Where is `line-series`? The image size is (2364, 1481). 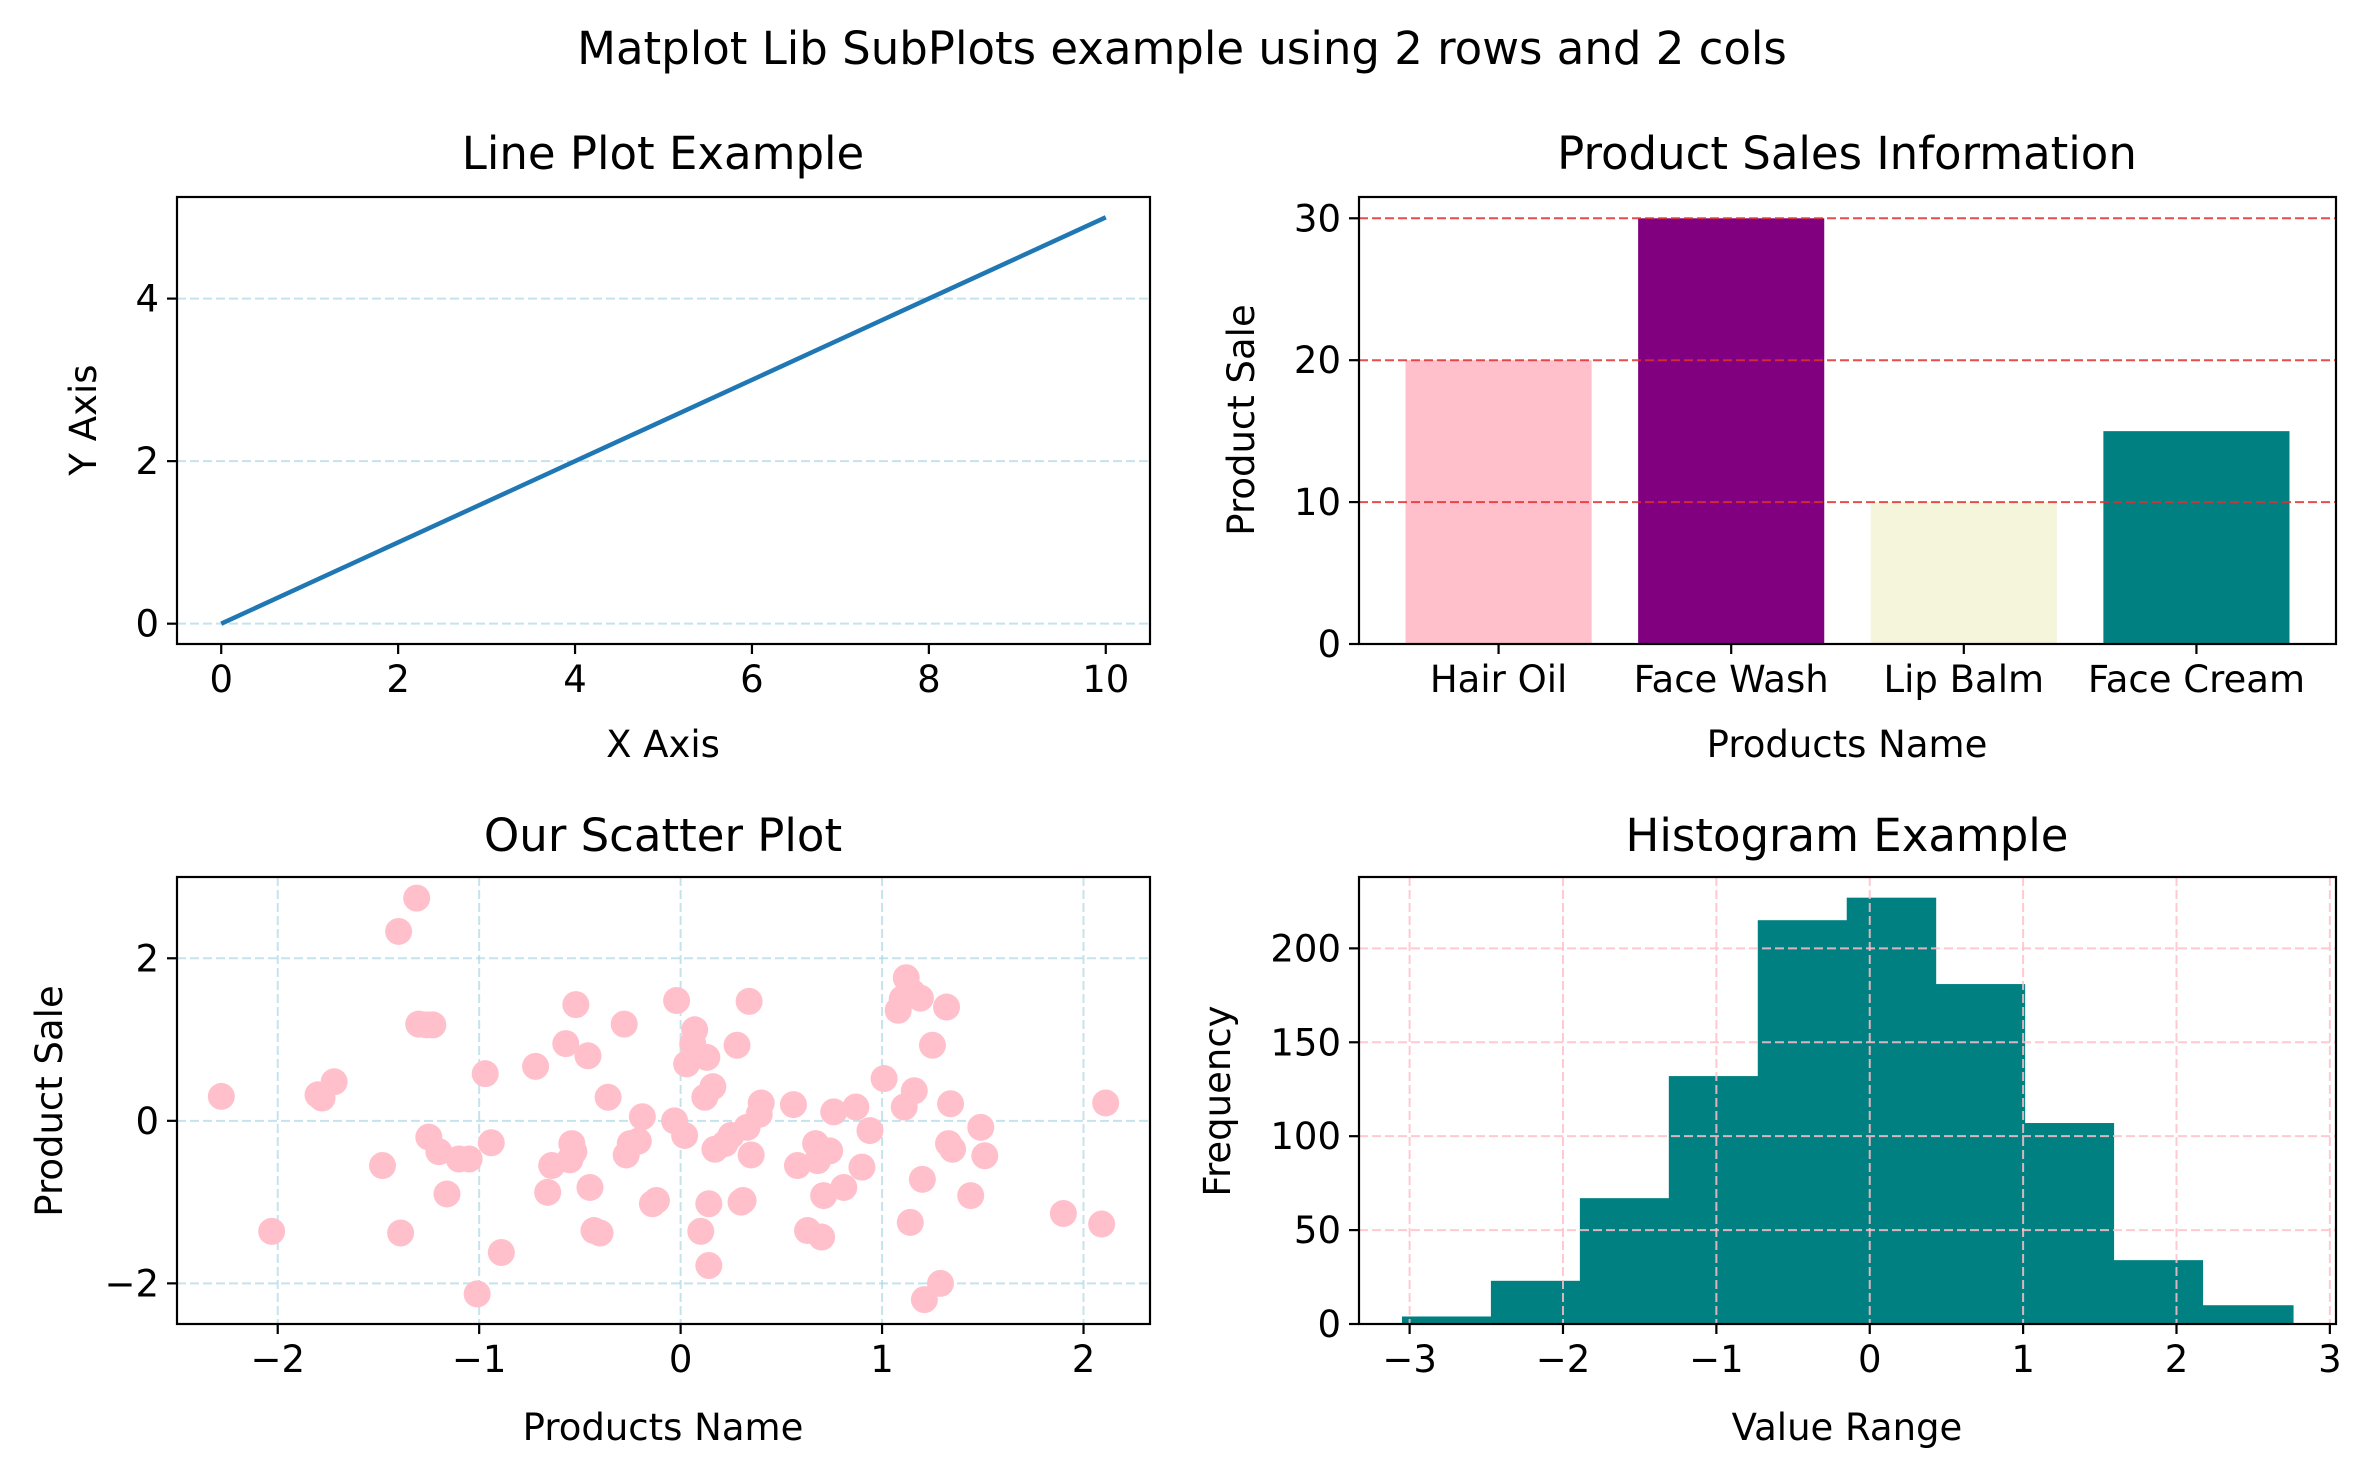 line-series is located at coordinates (663, 420).